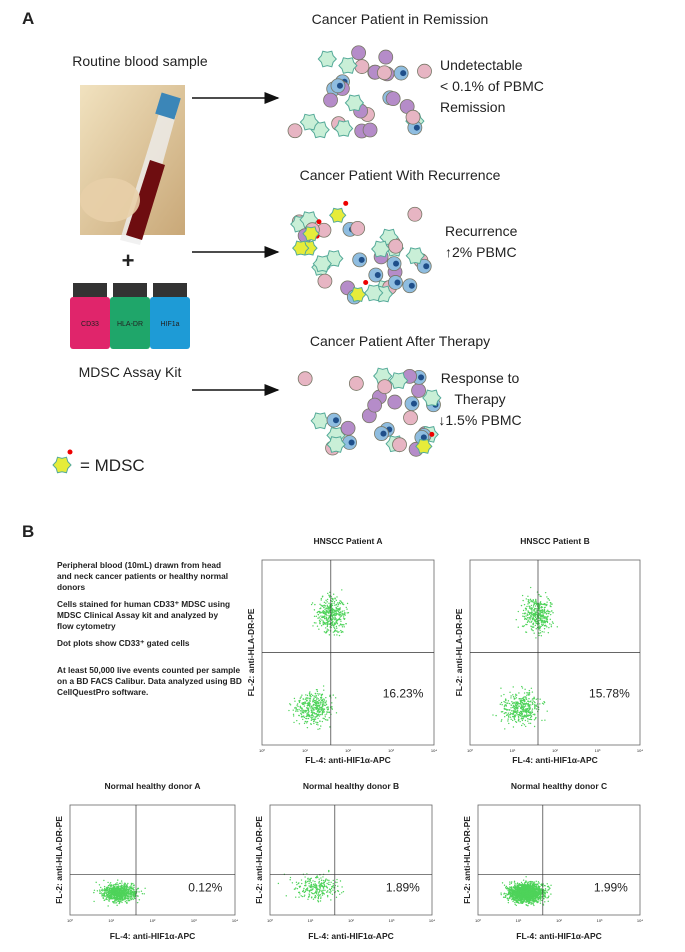 The height and width of the screenshot is (952, 685). Describe the element at coordinates (71, 587) in the screenshot. I see `note: donors` at that location.